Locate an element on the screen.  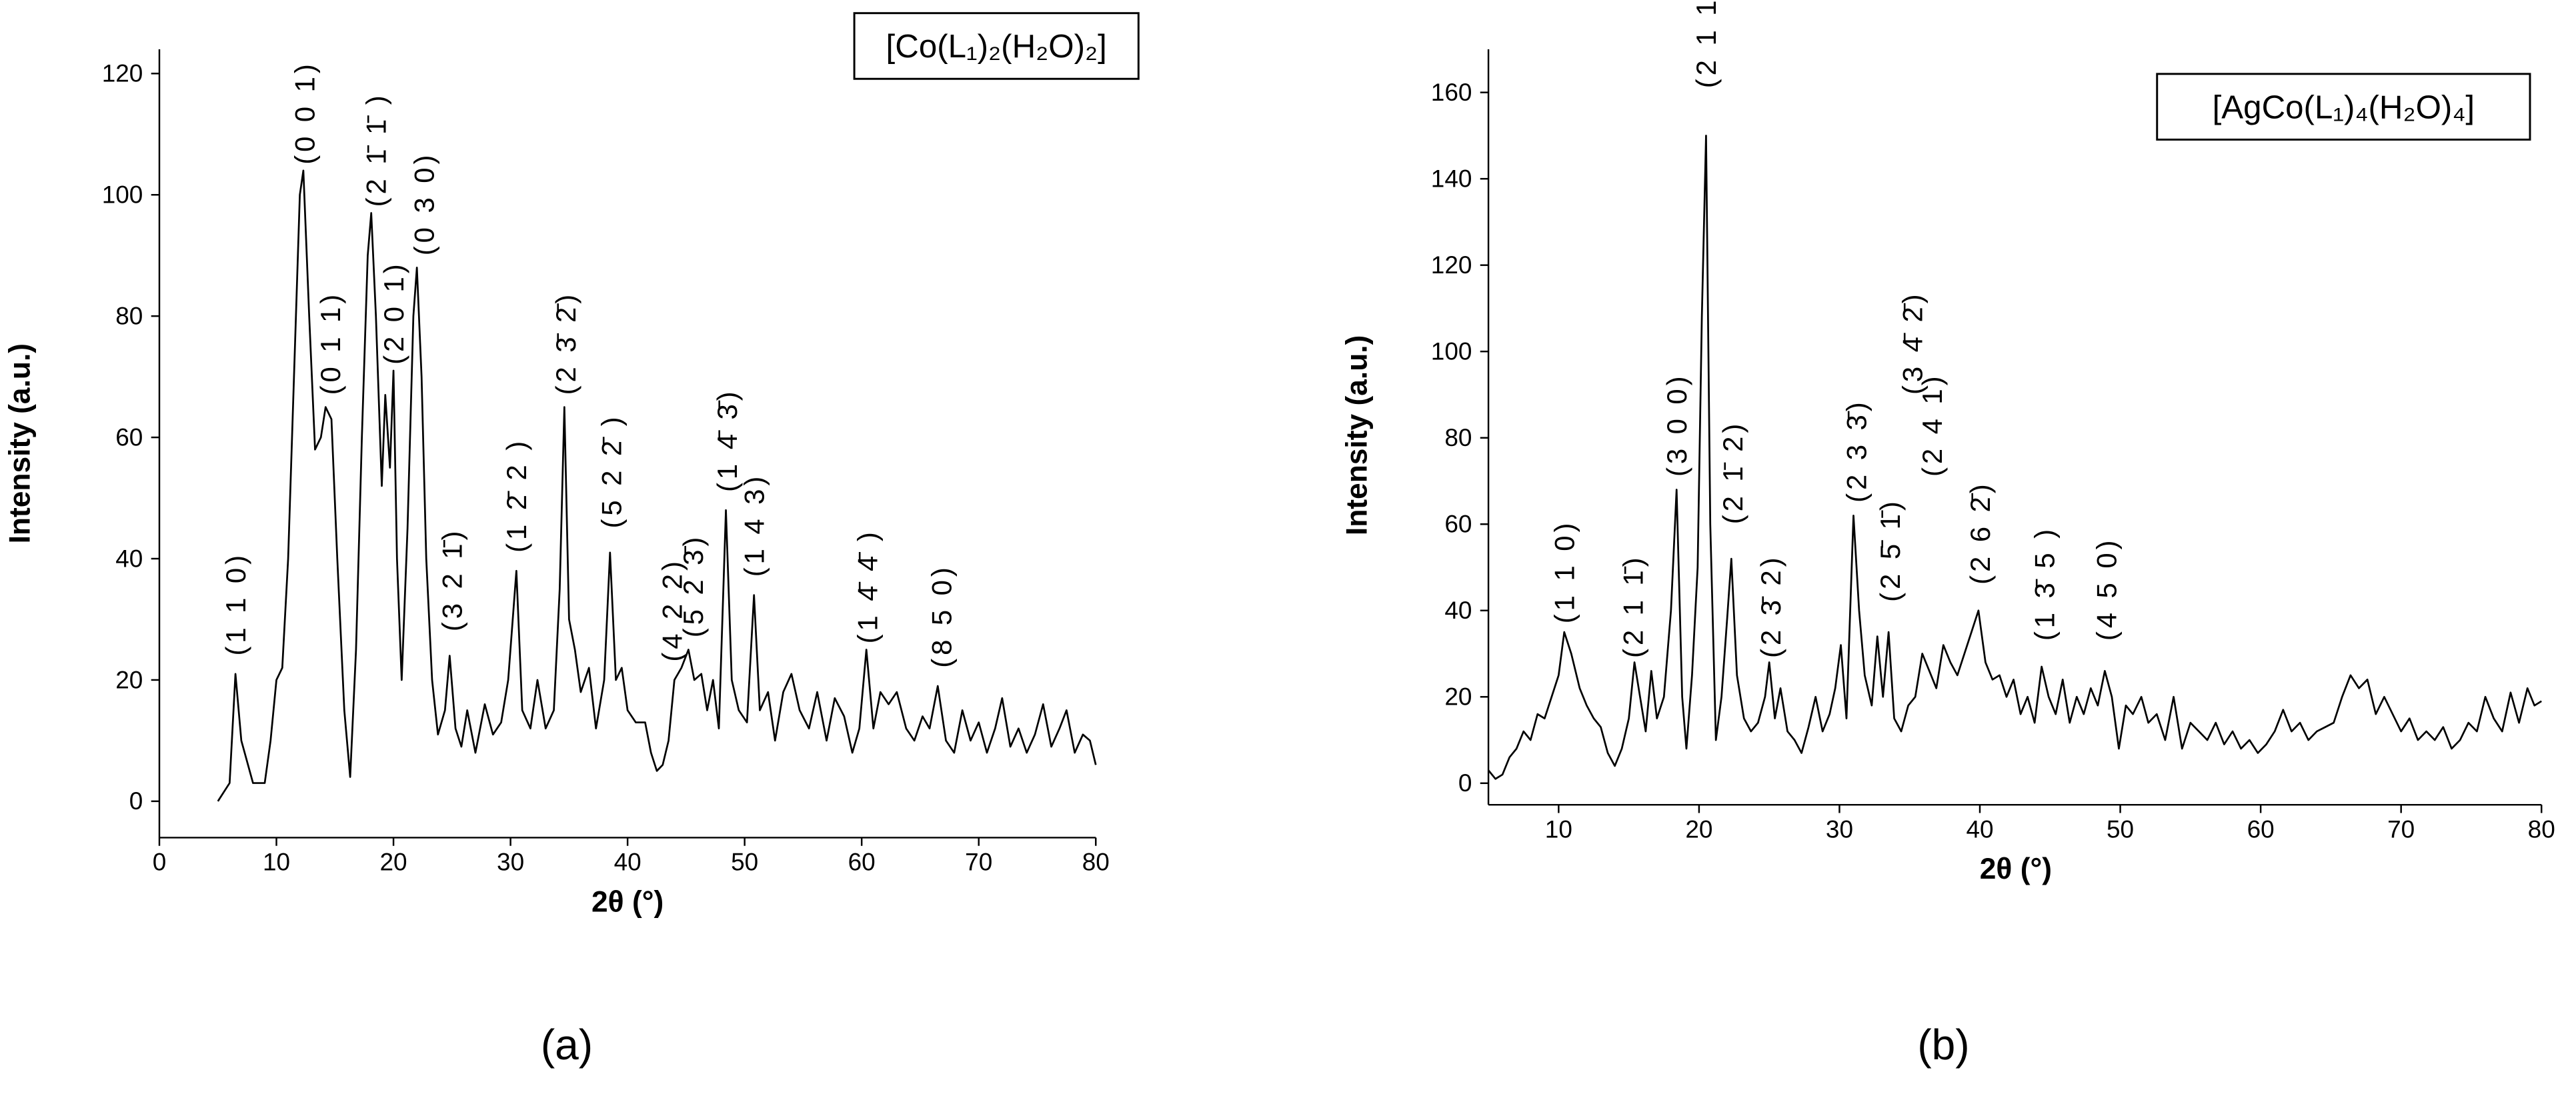
legend-text: [AgCo(L₁)₄(H₂O)₄] is located at coordinates (2344, 107).